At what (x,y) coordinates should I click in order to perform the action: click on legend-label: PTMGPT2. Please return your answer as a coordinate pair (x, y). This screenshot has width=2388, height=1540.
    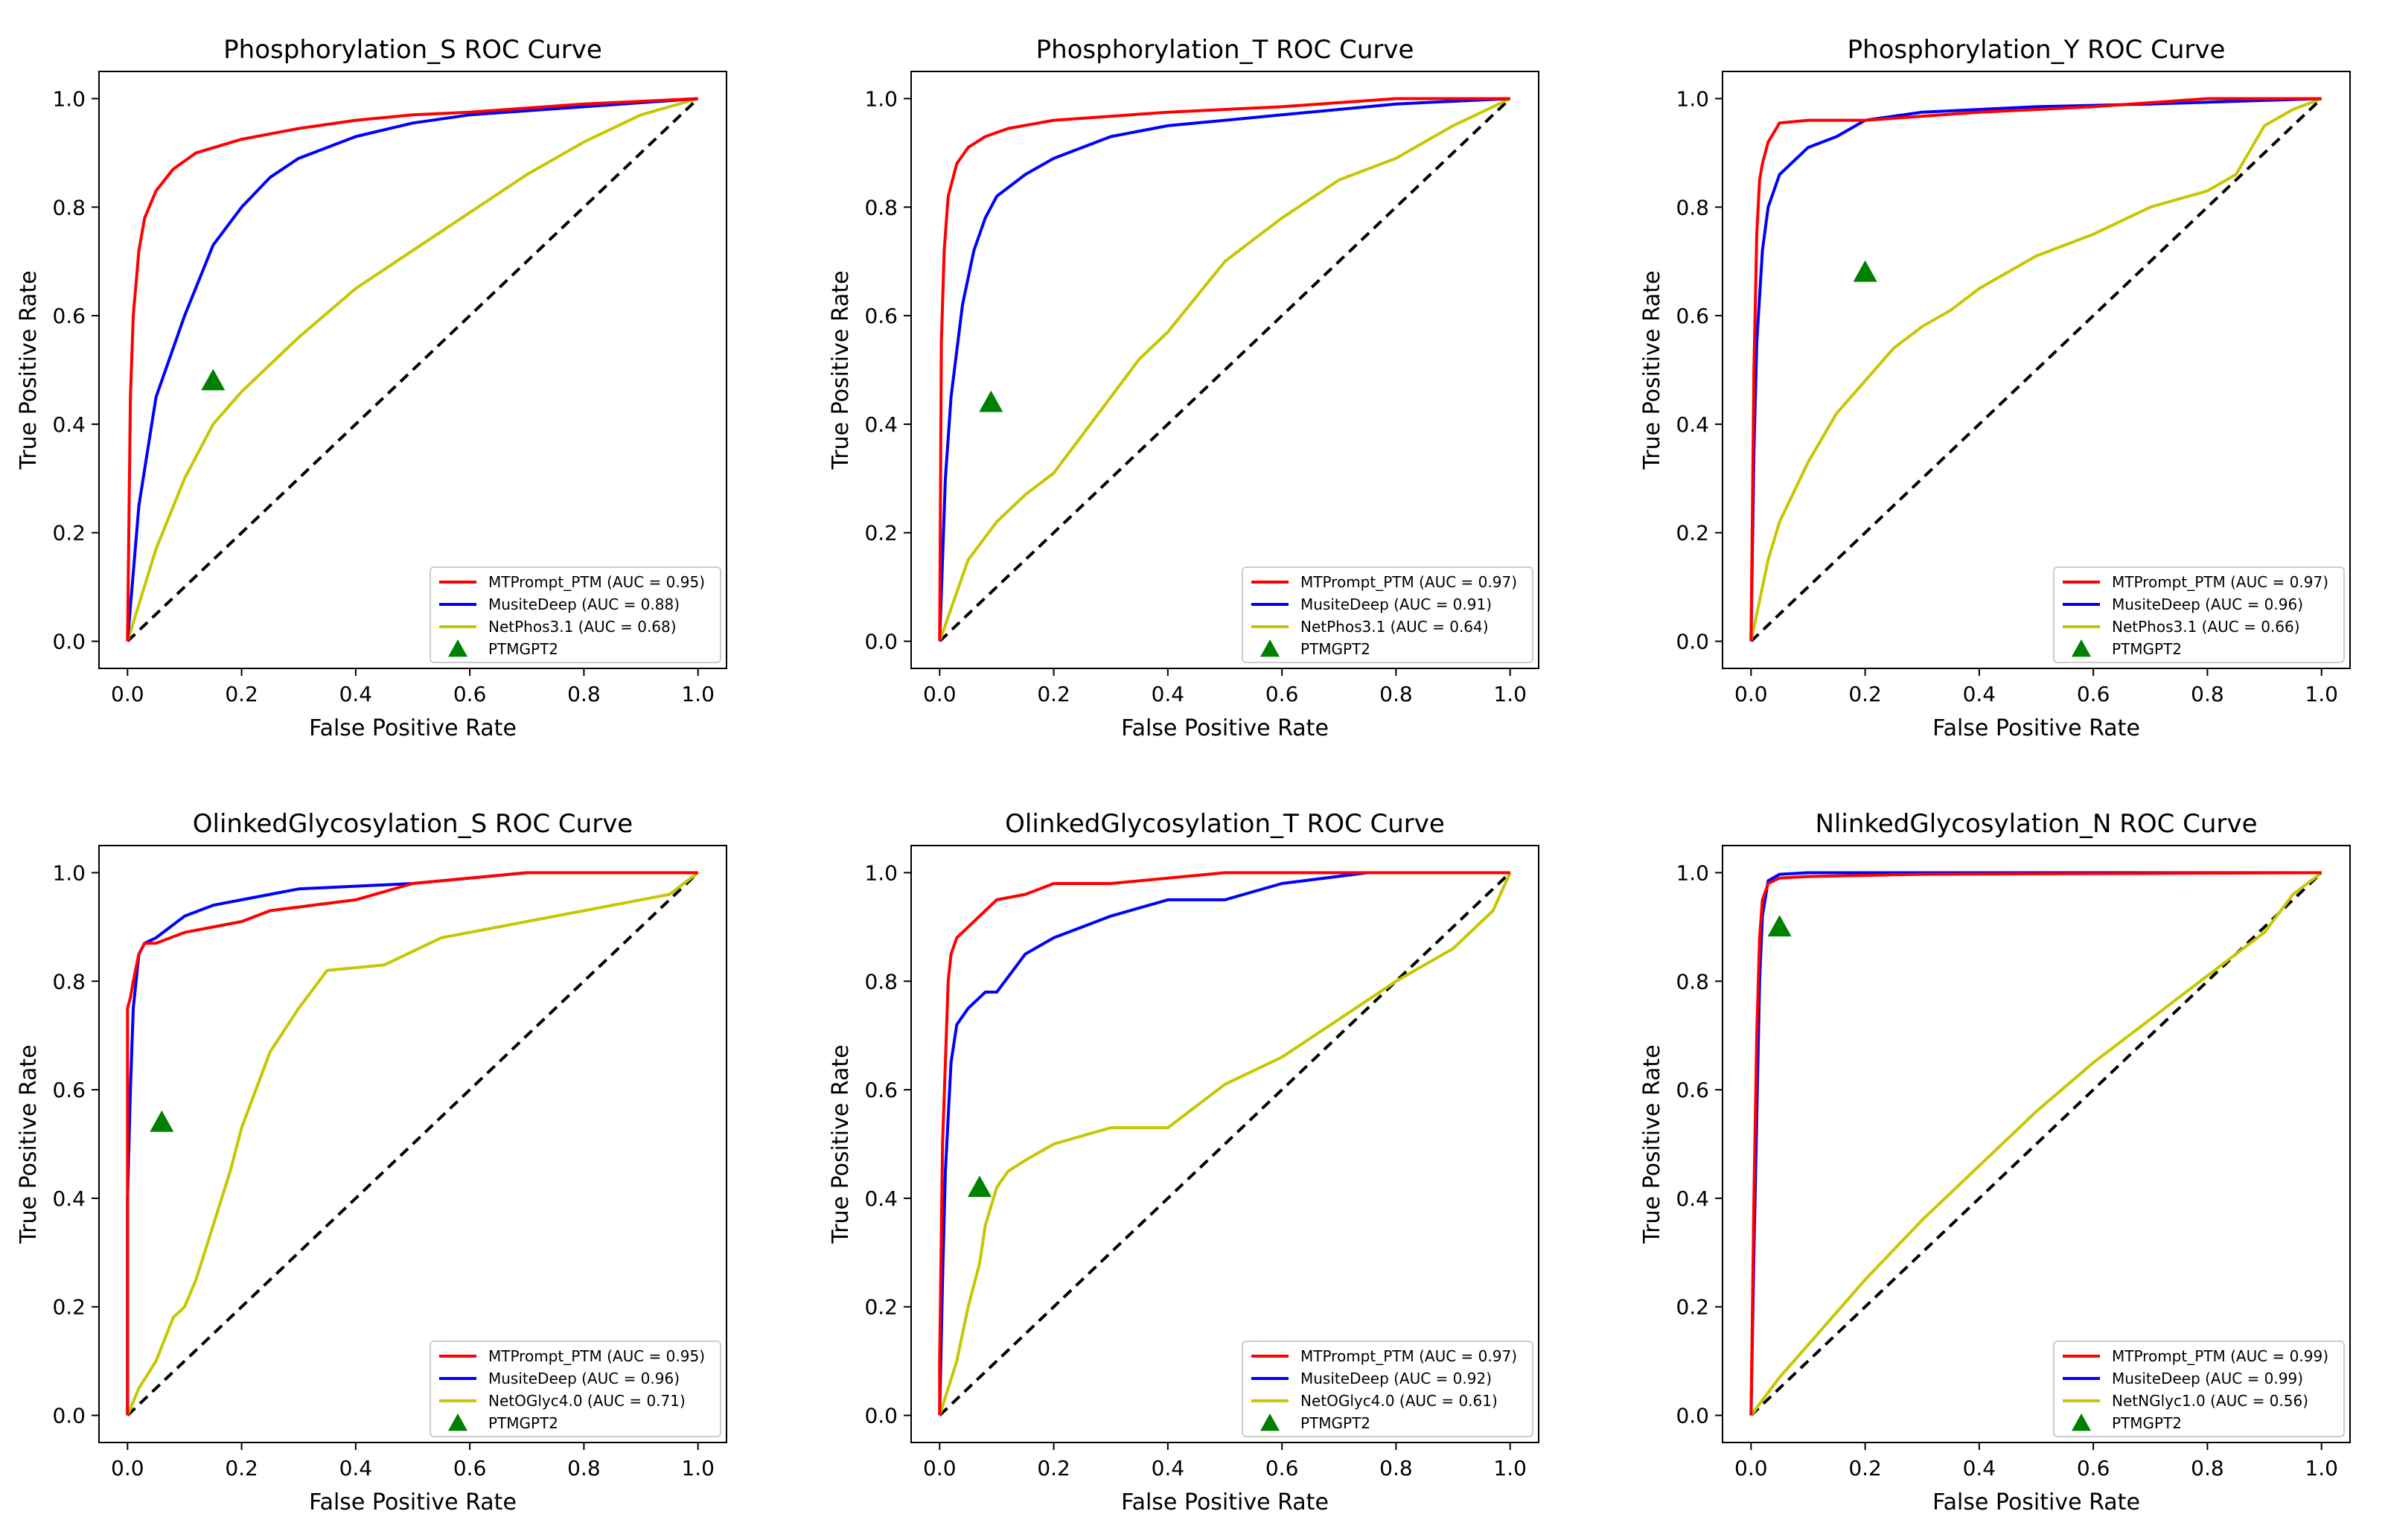
    Looking at the image, I should click on (2147, 1423).